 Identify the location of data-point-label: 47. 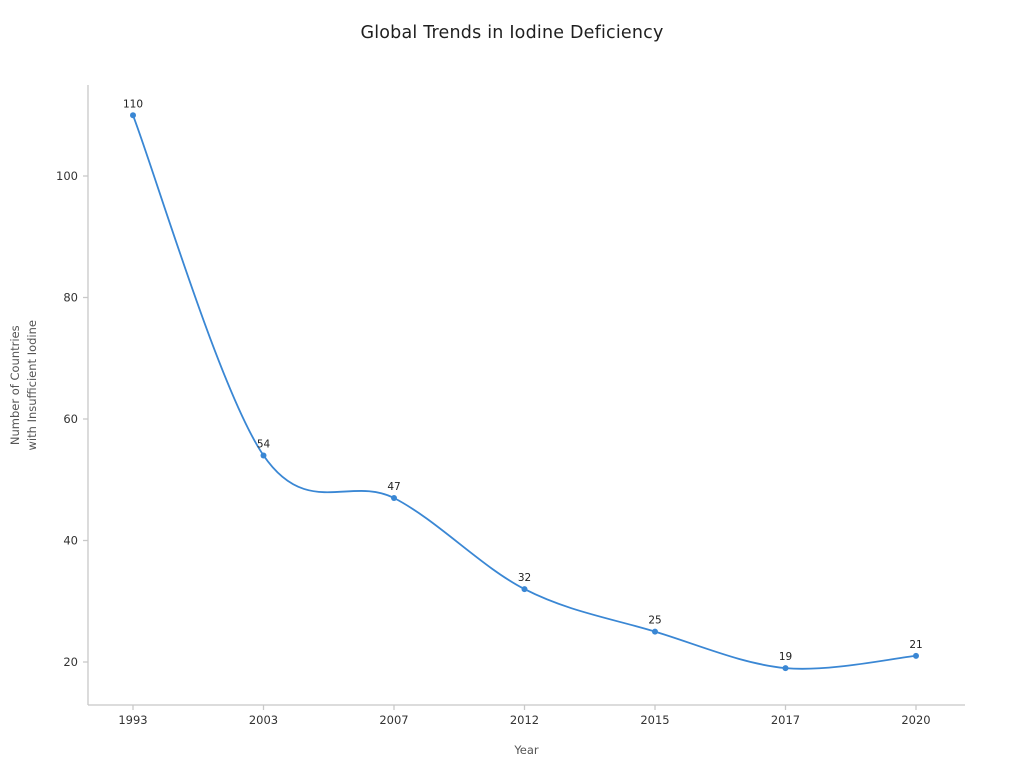
(393, 487).